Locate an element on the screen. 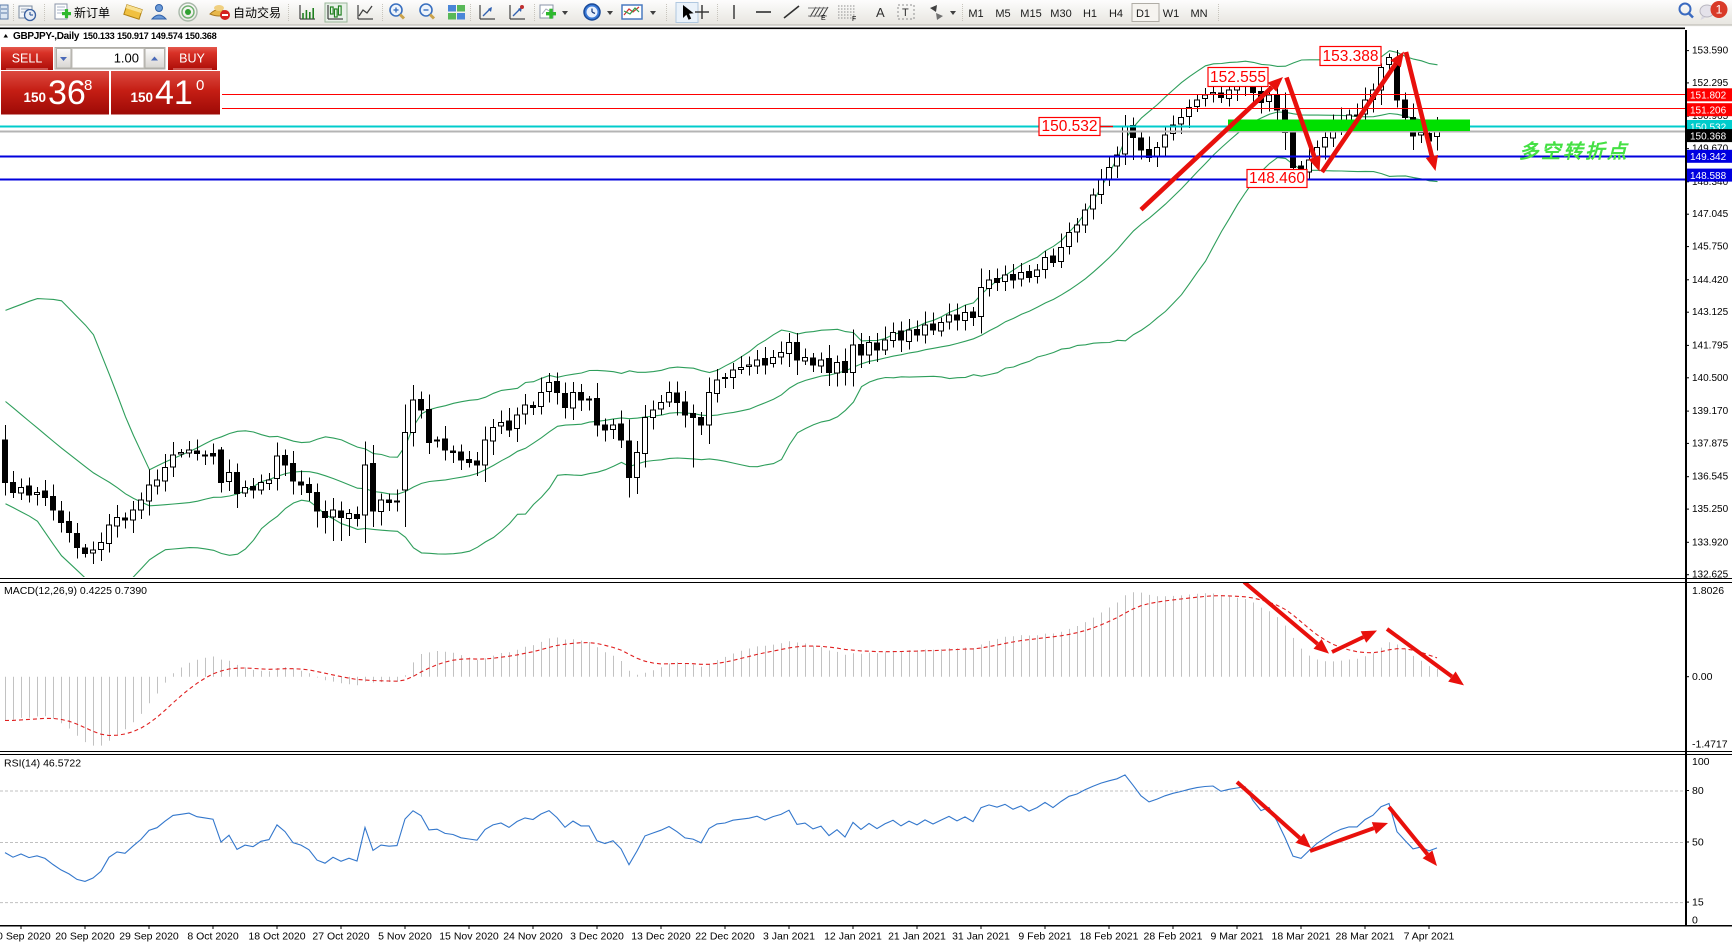  svg-text: 150.133 is located at coordinates (99, 36).